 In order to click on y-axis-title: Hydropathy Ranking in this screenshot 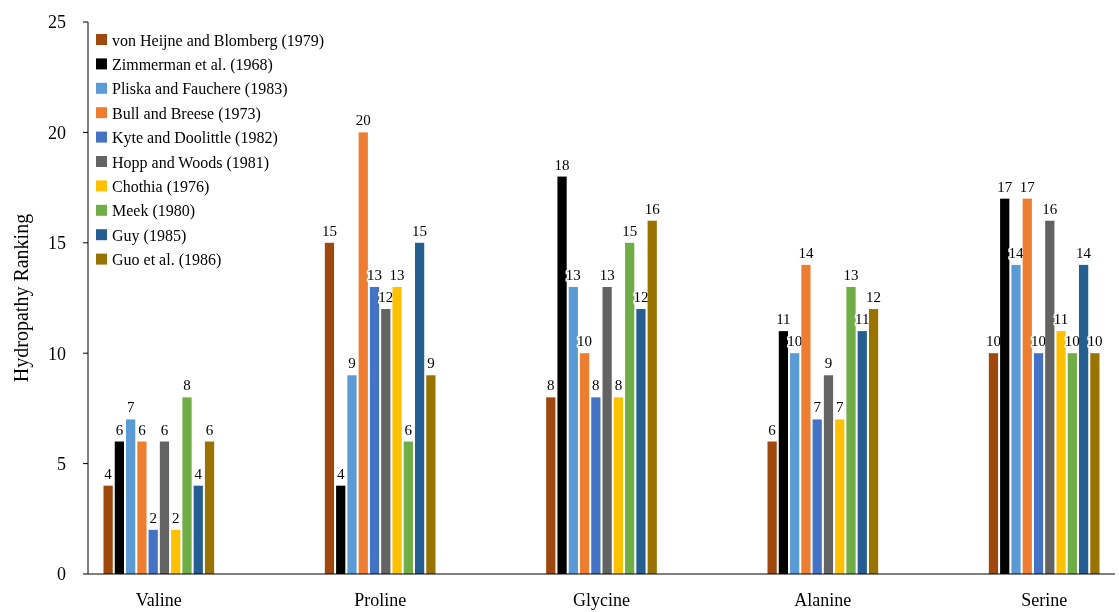, I will do `click(21, 298)`.